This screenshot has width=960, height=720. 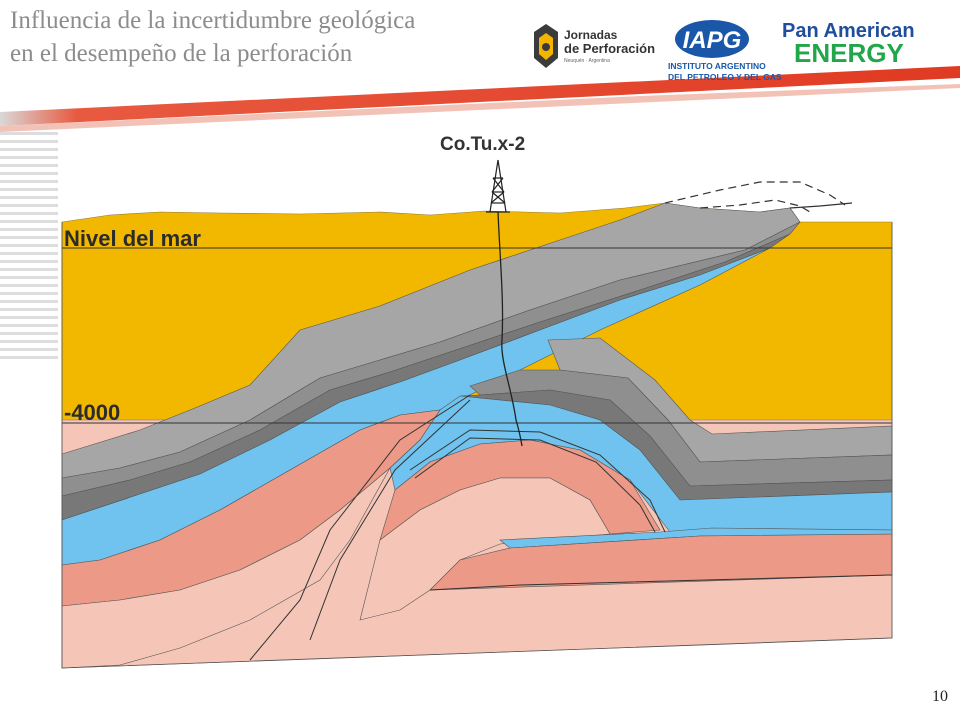 I want to click on sea-level-label: Nivel del mar, so click(x=132, y=238).